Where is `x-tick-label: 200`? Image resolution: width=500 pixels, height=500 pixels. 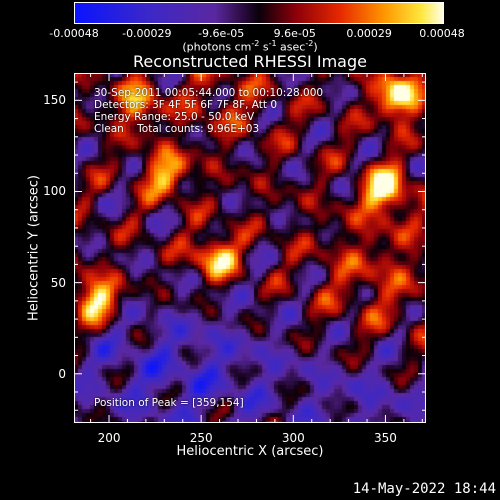
x-tick-label: 200 is located at coordinates (109, 438).